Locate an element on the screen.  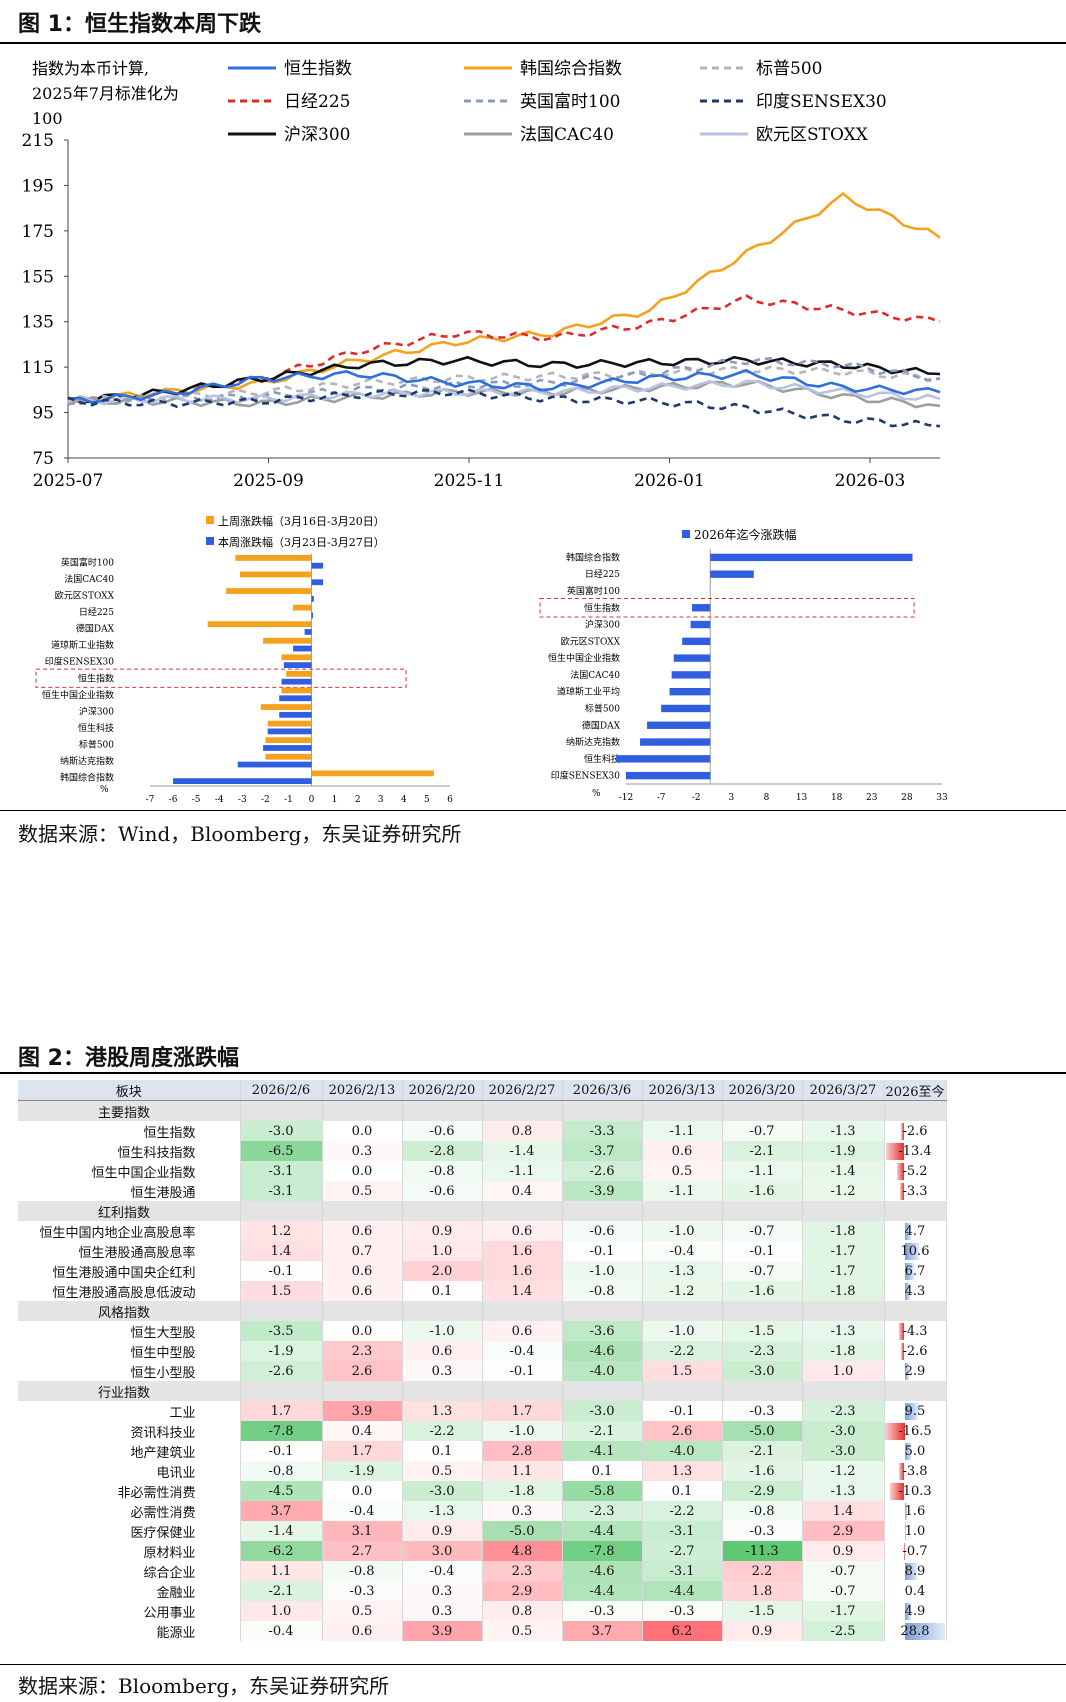
value-cell: -0.8 is located at coordinates (602, 1291).